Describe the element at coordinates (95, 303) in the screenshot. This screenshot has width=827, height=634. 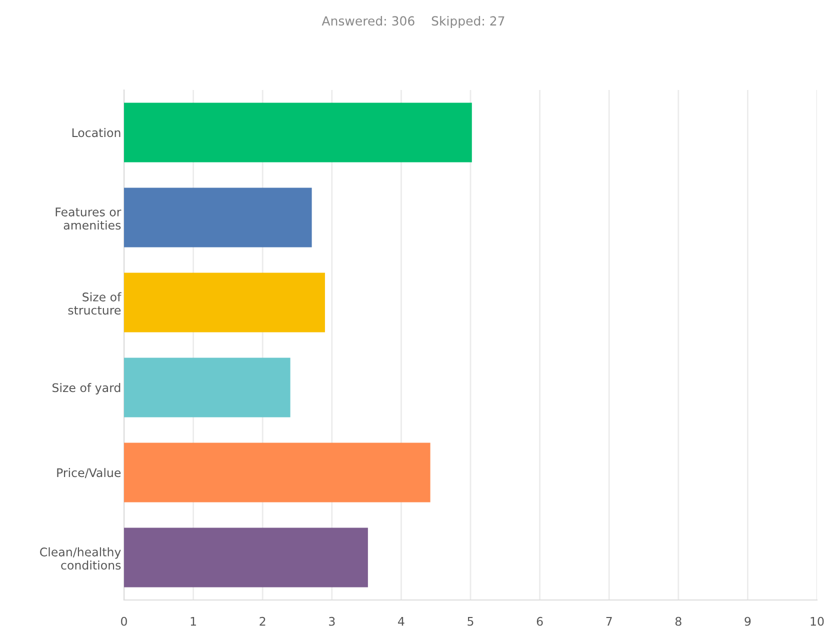
I see `y-tick-label: Size of structure` at that location.